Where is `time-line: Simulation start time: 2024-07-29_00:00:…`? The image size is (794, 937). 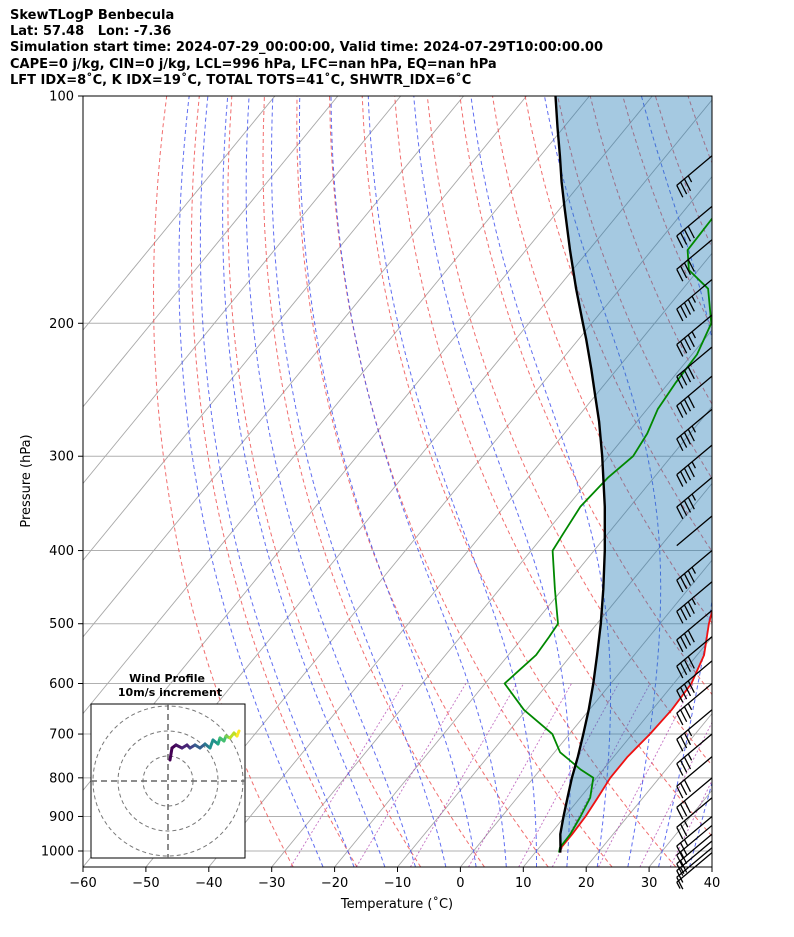
time-line: Simulation start time: 2024-07-29_00:00:… is located at coordinates (306, 48).